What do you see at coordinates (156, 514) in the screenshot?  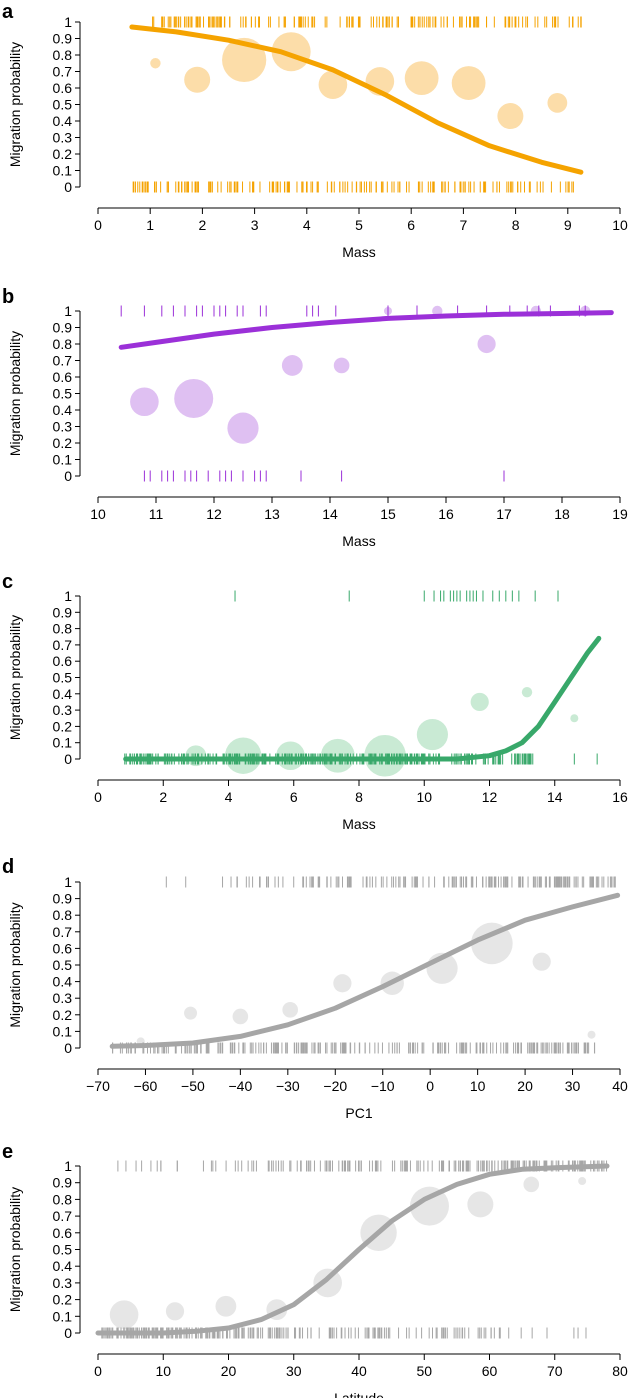 I see `x-tick-label: 11` at bounding box center [156, 514].